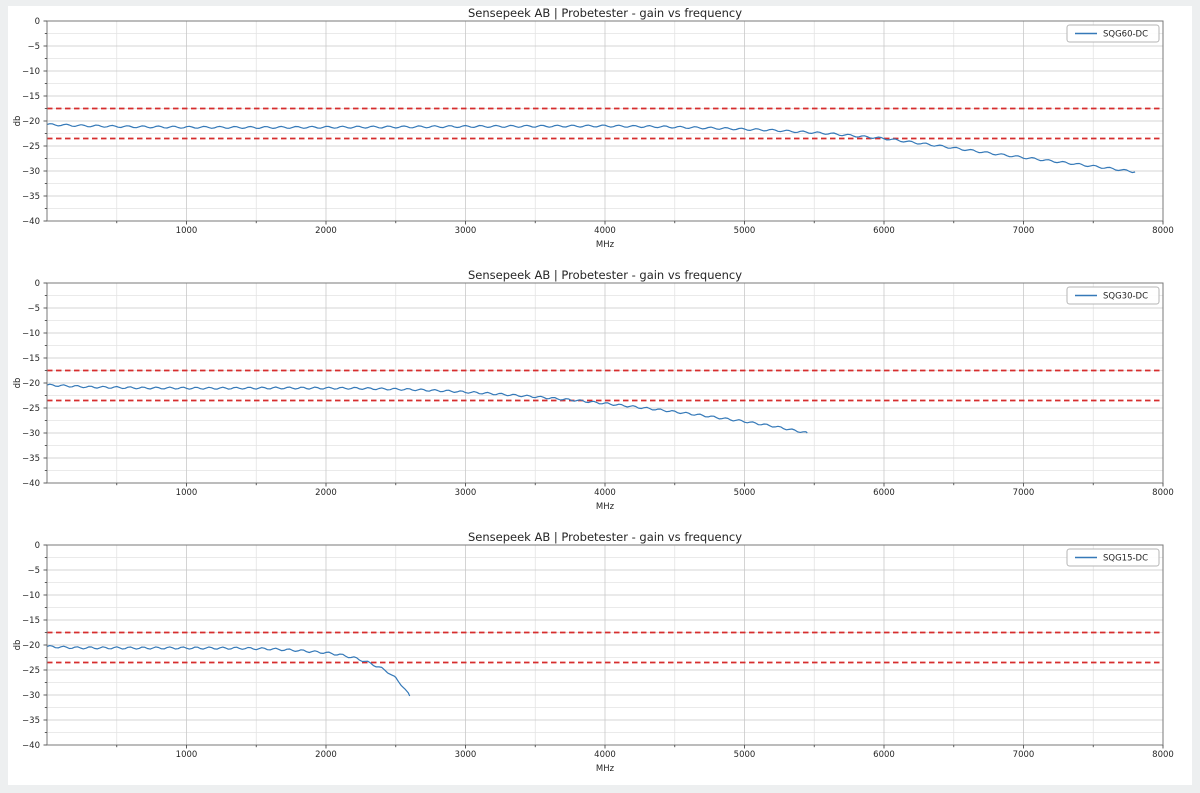  What do you see at coordinates (1125, 35) in the screenshot?
I see `legend-label: SQG60-DC` at bounding box center [1125, 35].